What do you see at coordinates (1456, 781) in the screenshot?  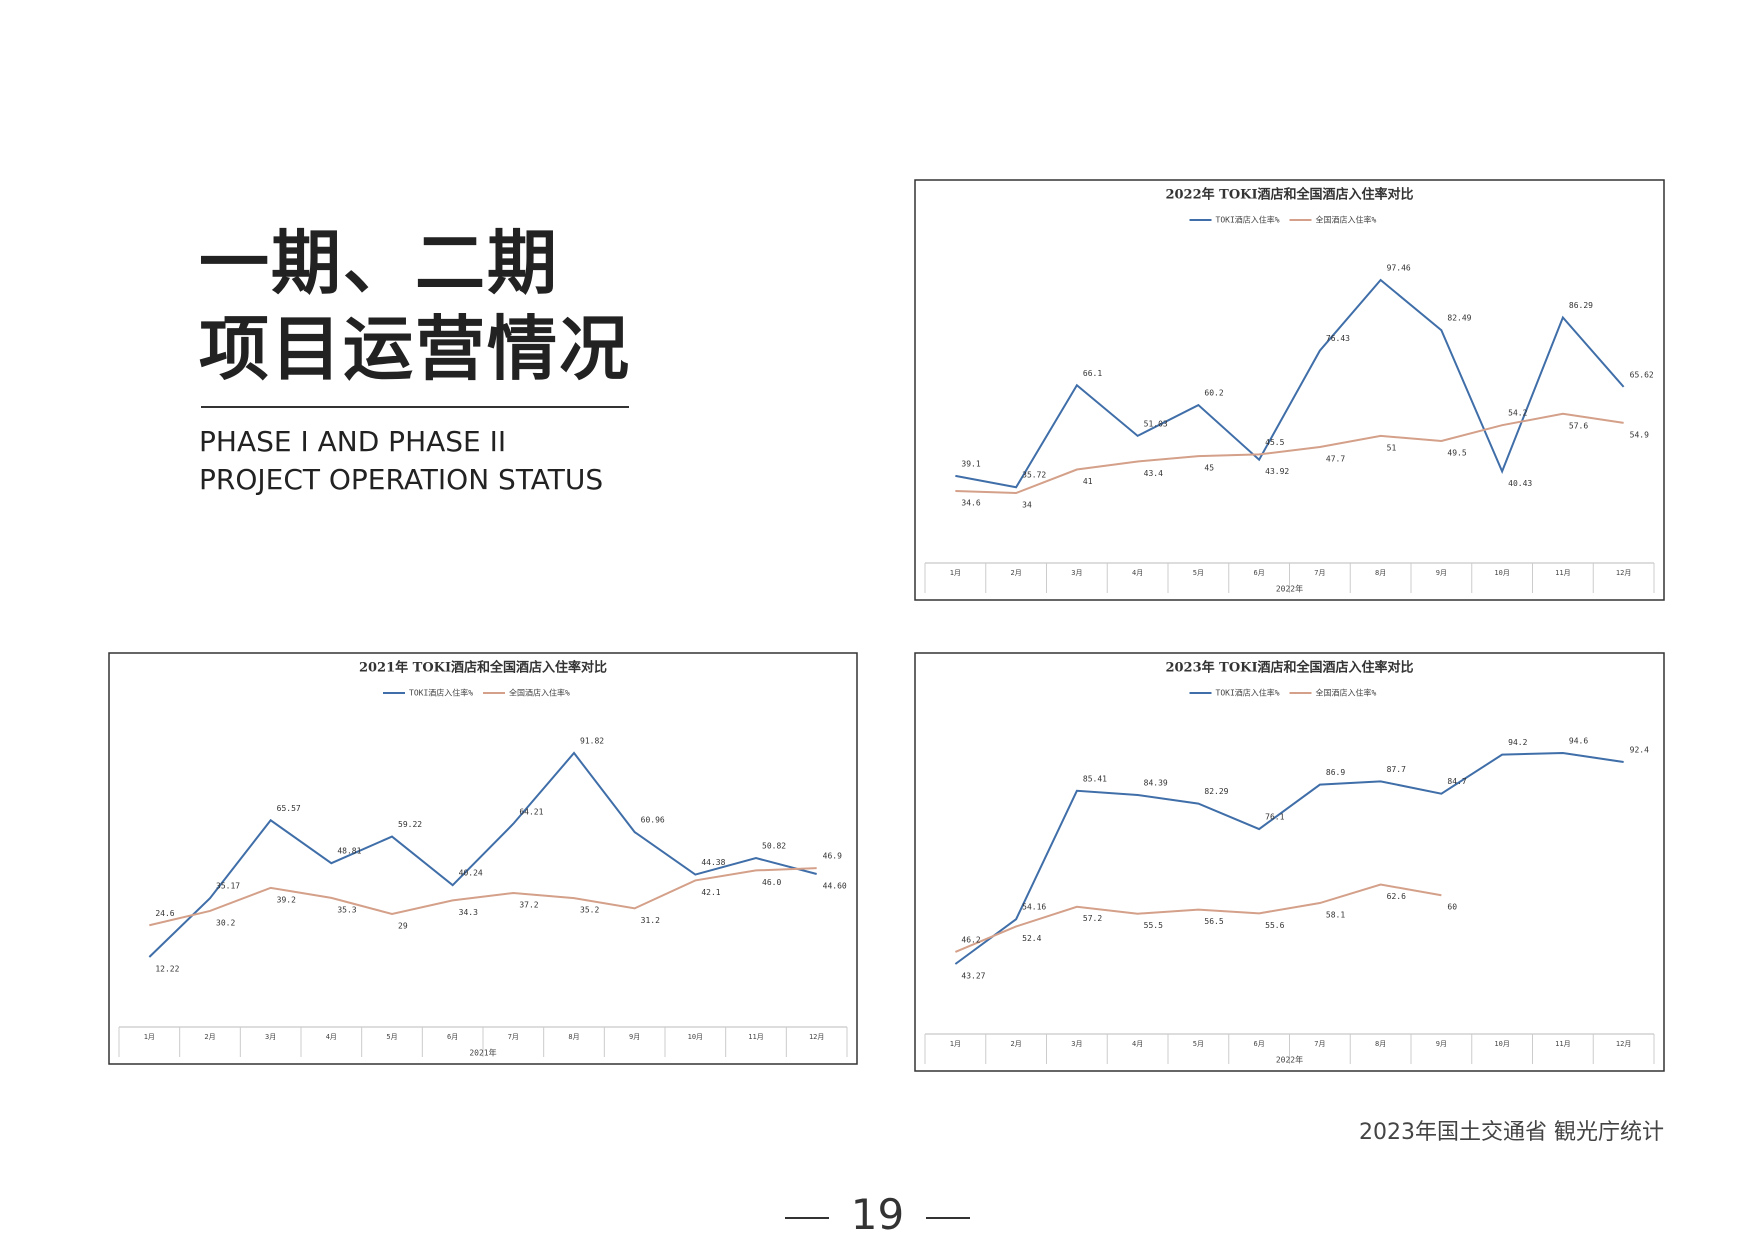 I see `data-label: 84.7` at bounding box center [1456, 781].